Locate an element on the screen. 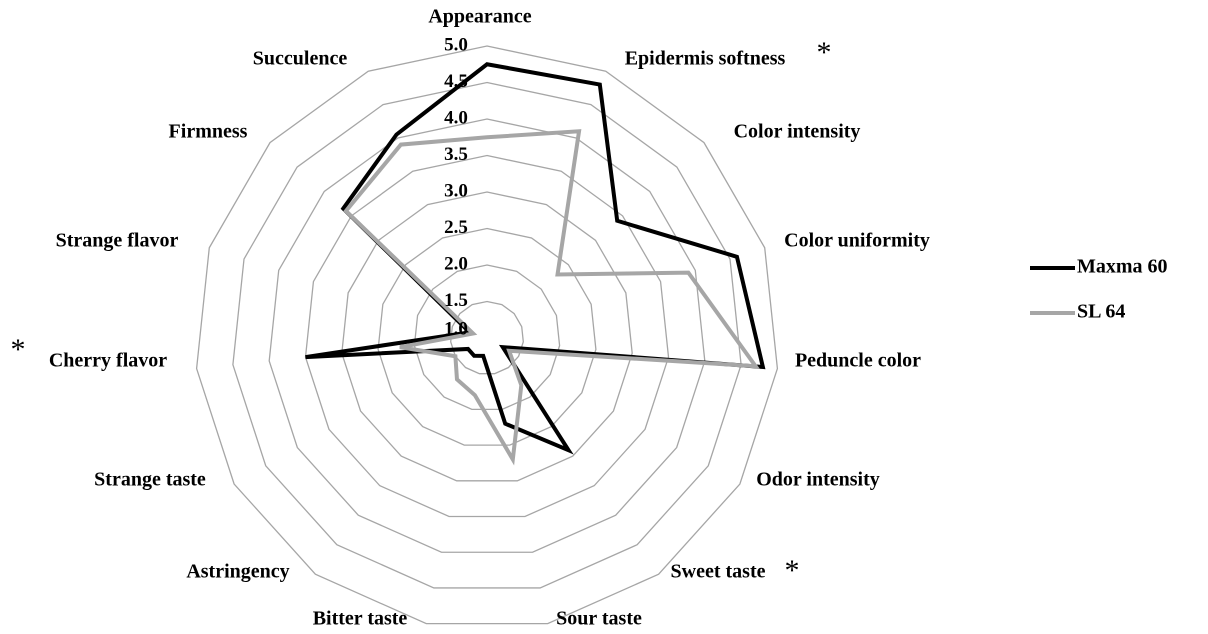 The height and width of the screenshot is (634, 1208). category-label: Firmness is located at coordinates (208, 132).